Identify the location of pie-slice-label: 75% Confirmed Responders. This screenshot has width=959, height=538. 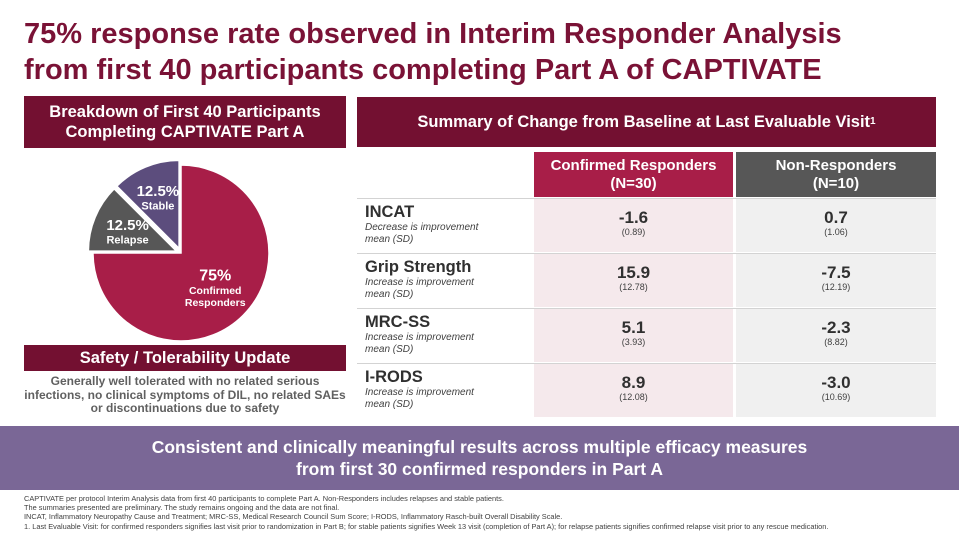
(215, 288).